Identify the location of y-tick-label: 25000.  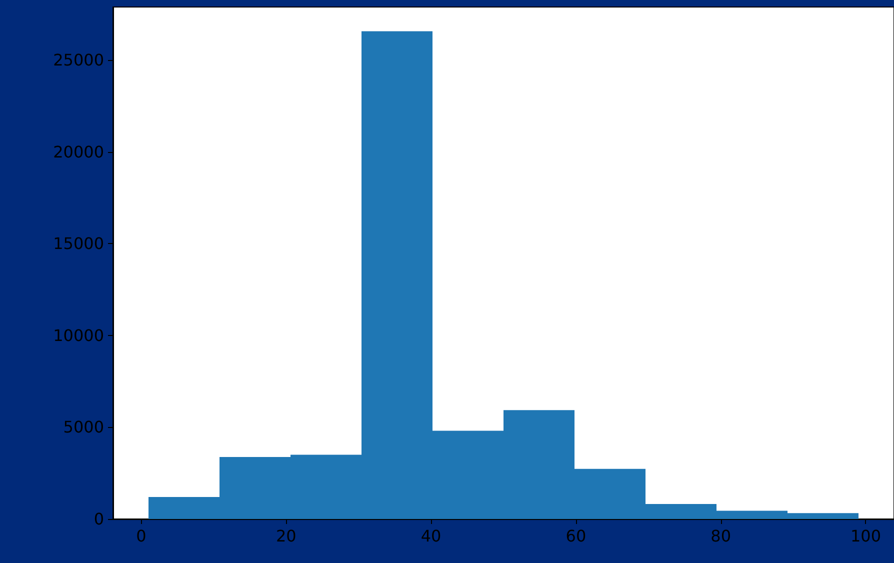
(78, 60).